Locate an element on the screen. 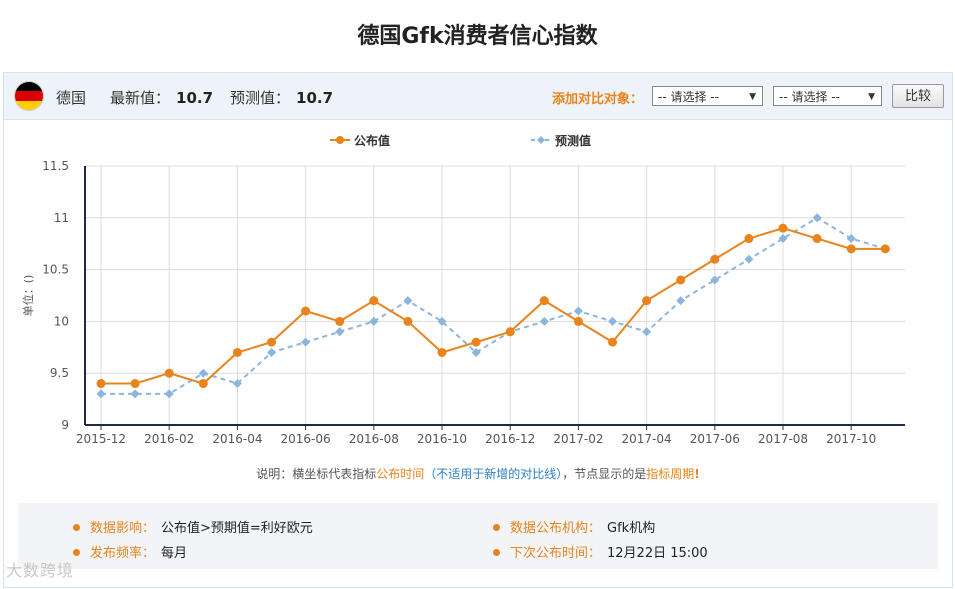 The height and width of the screenshot is (589, 955). legend-label-1: 预测值 is located at coordinates (573, 140).